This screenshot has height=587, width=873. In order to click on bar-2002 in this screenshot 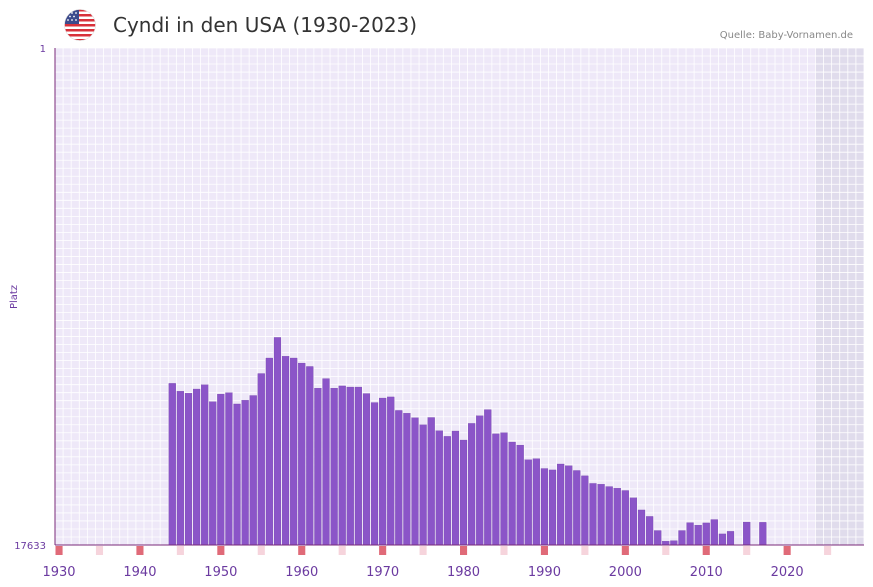, I will do `click(641, 527)`.